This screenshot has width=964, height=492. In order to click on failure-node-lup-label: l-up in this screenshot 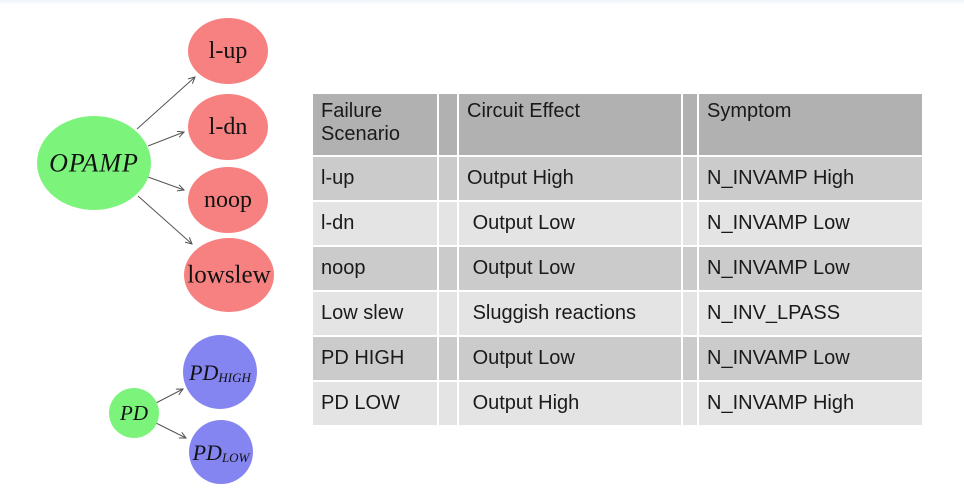, I will do `click(228, 51)`.